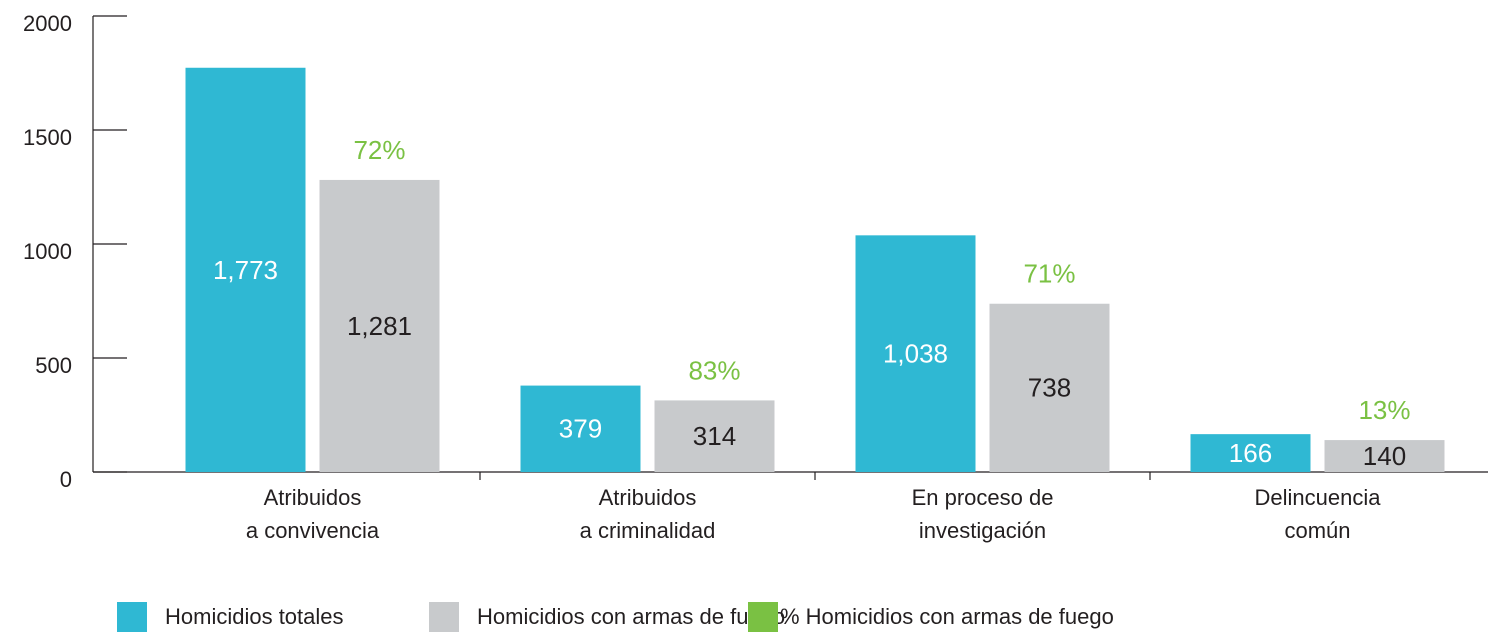 Image resolution: width=1496 pixels, height=639 pixels. I want to click on bar-value-label: 166, so click(1250, 453).